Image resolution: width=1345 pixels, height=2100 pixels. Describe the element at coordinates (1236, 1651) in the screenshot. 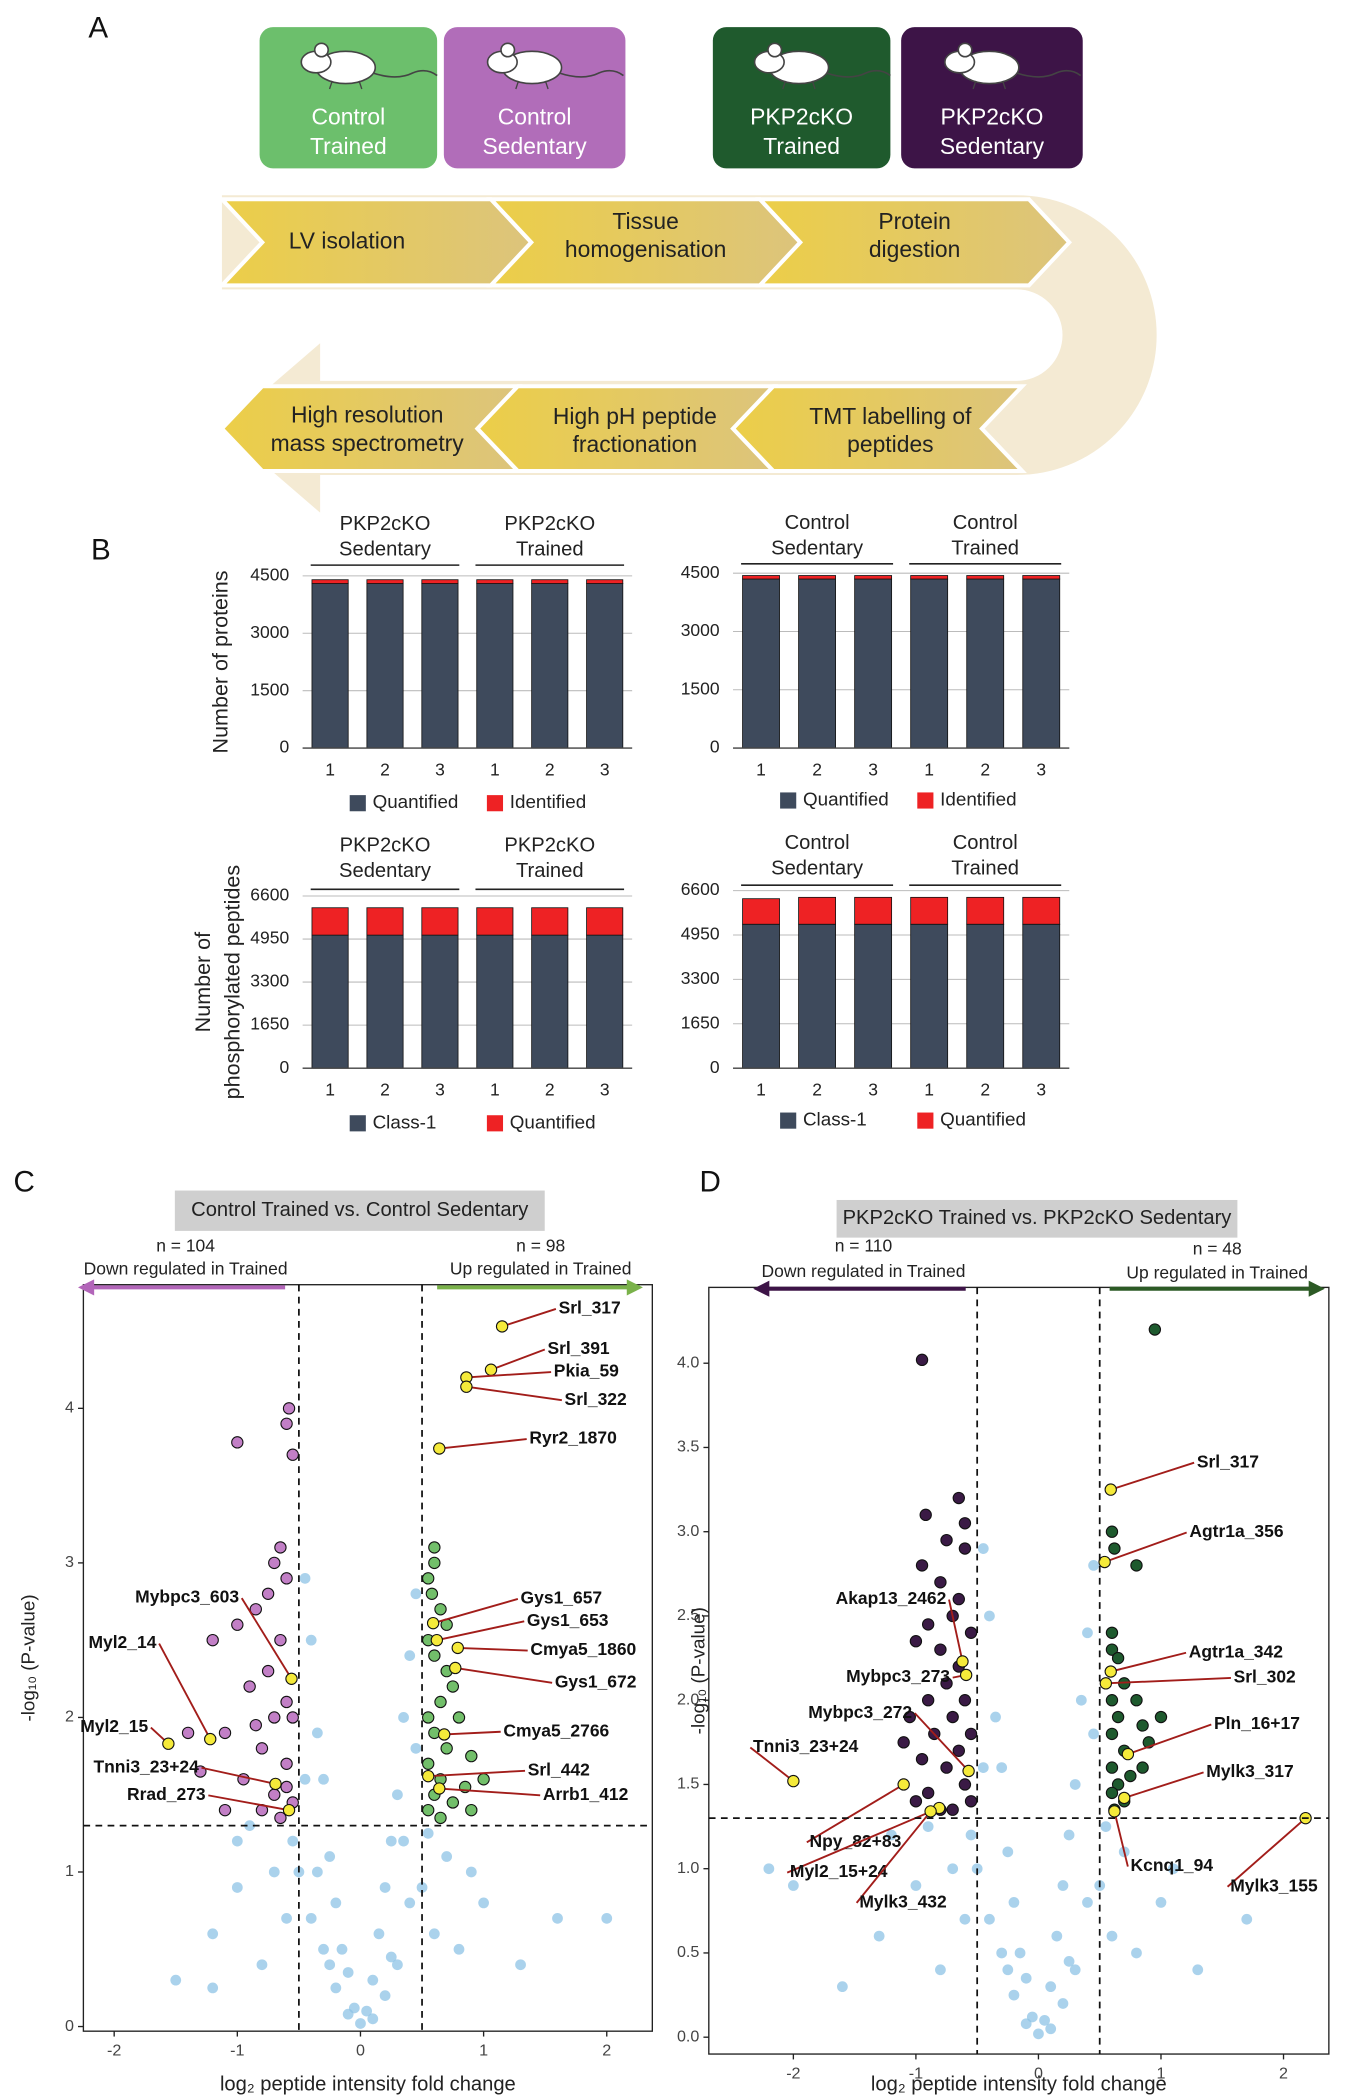

I see `point-label: Agtr1a_342` at that location.